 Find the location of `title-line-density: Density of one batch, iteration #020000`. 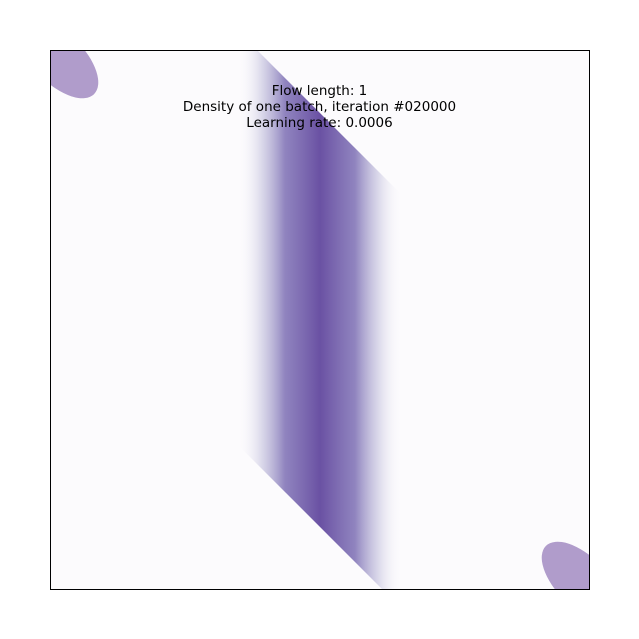

title-line-density: Density of one batch, iteration #020000 is located at coordinates (319, 107).